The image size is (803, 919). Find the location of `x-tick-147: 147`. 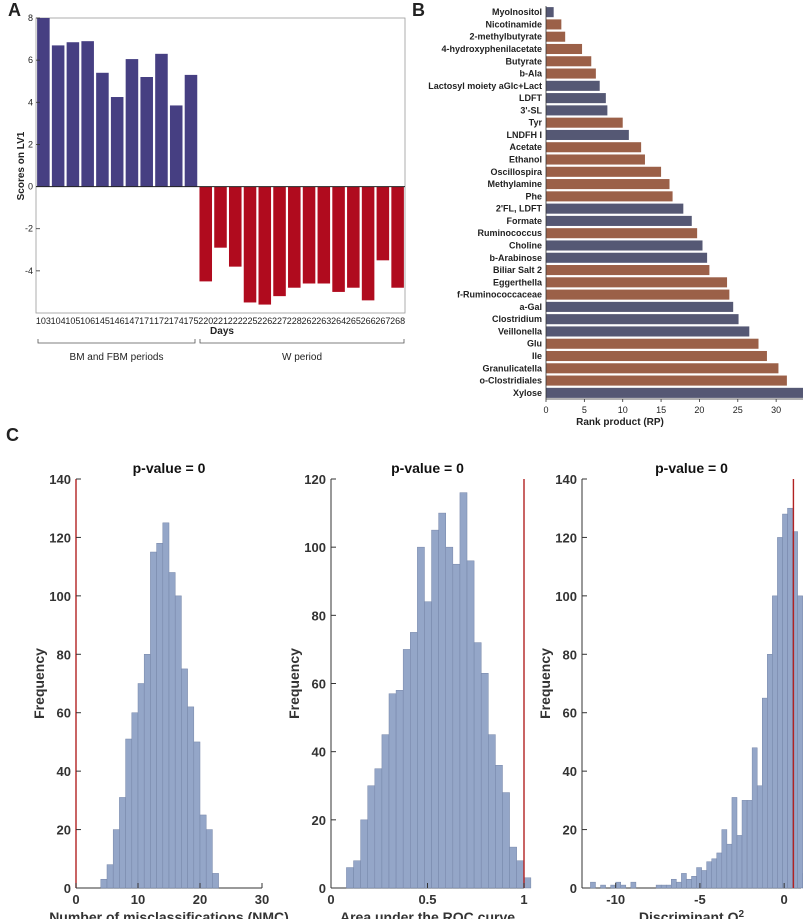

x-tick-147: 147 is located at coordinates (131, 321).